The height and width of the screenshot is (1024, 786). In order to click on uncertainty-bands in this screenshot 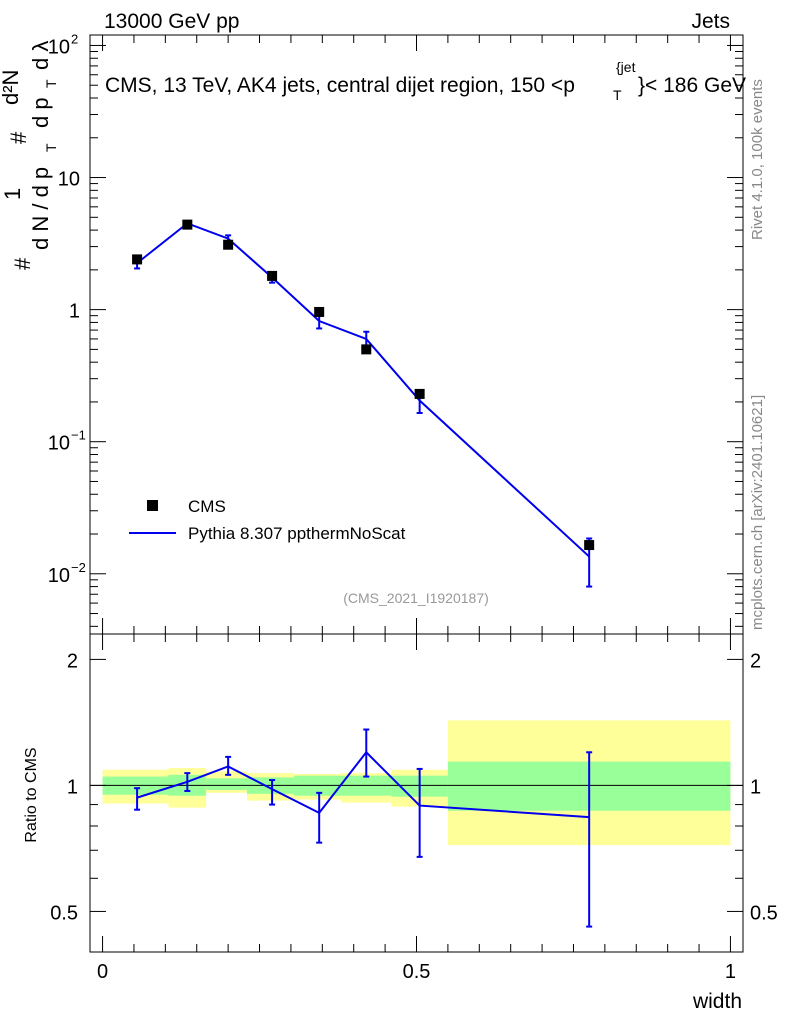, I will do `click(416, 783)`.